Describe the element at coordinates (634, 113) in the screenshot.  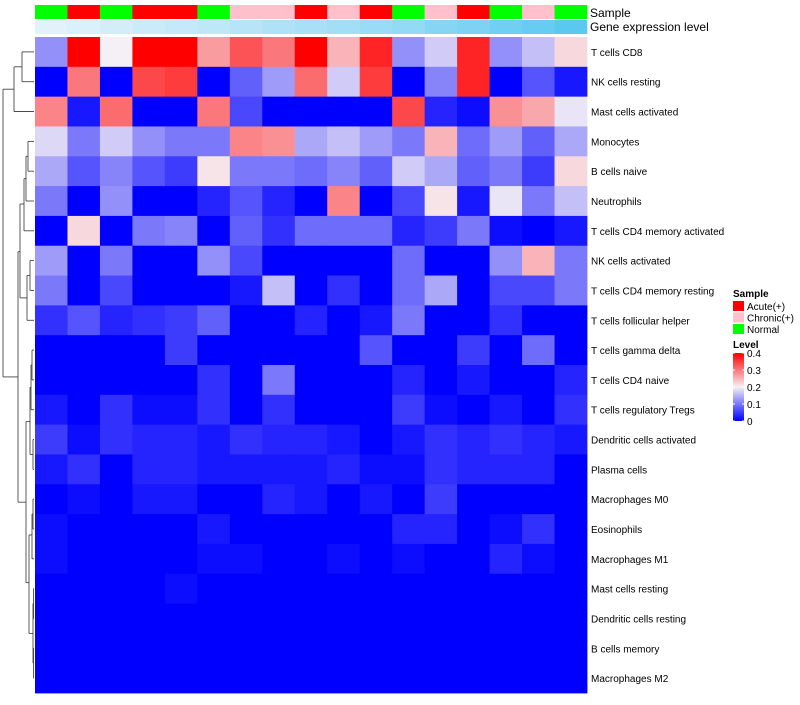
I see `row-label: Mast cells activated` at that location.